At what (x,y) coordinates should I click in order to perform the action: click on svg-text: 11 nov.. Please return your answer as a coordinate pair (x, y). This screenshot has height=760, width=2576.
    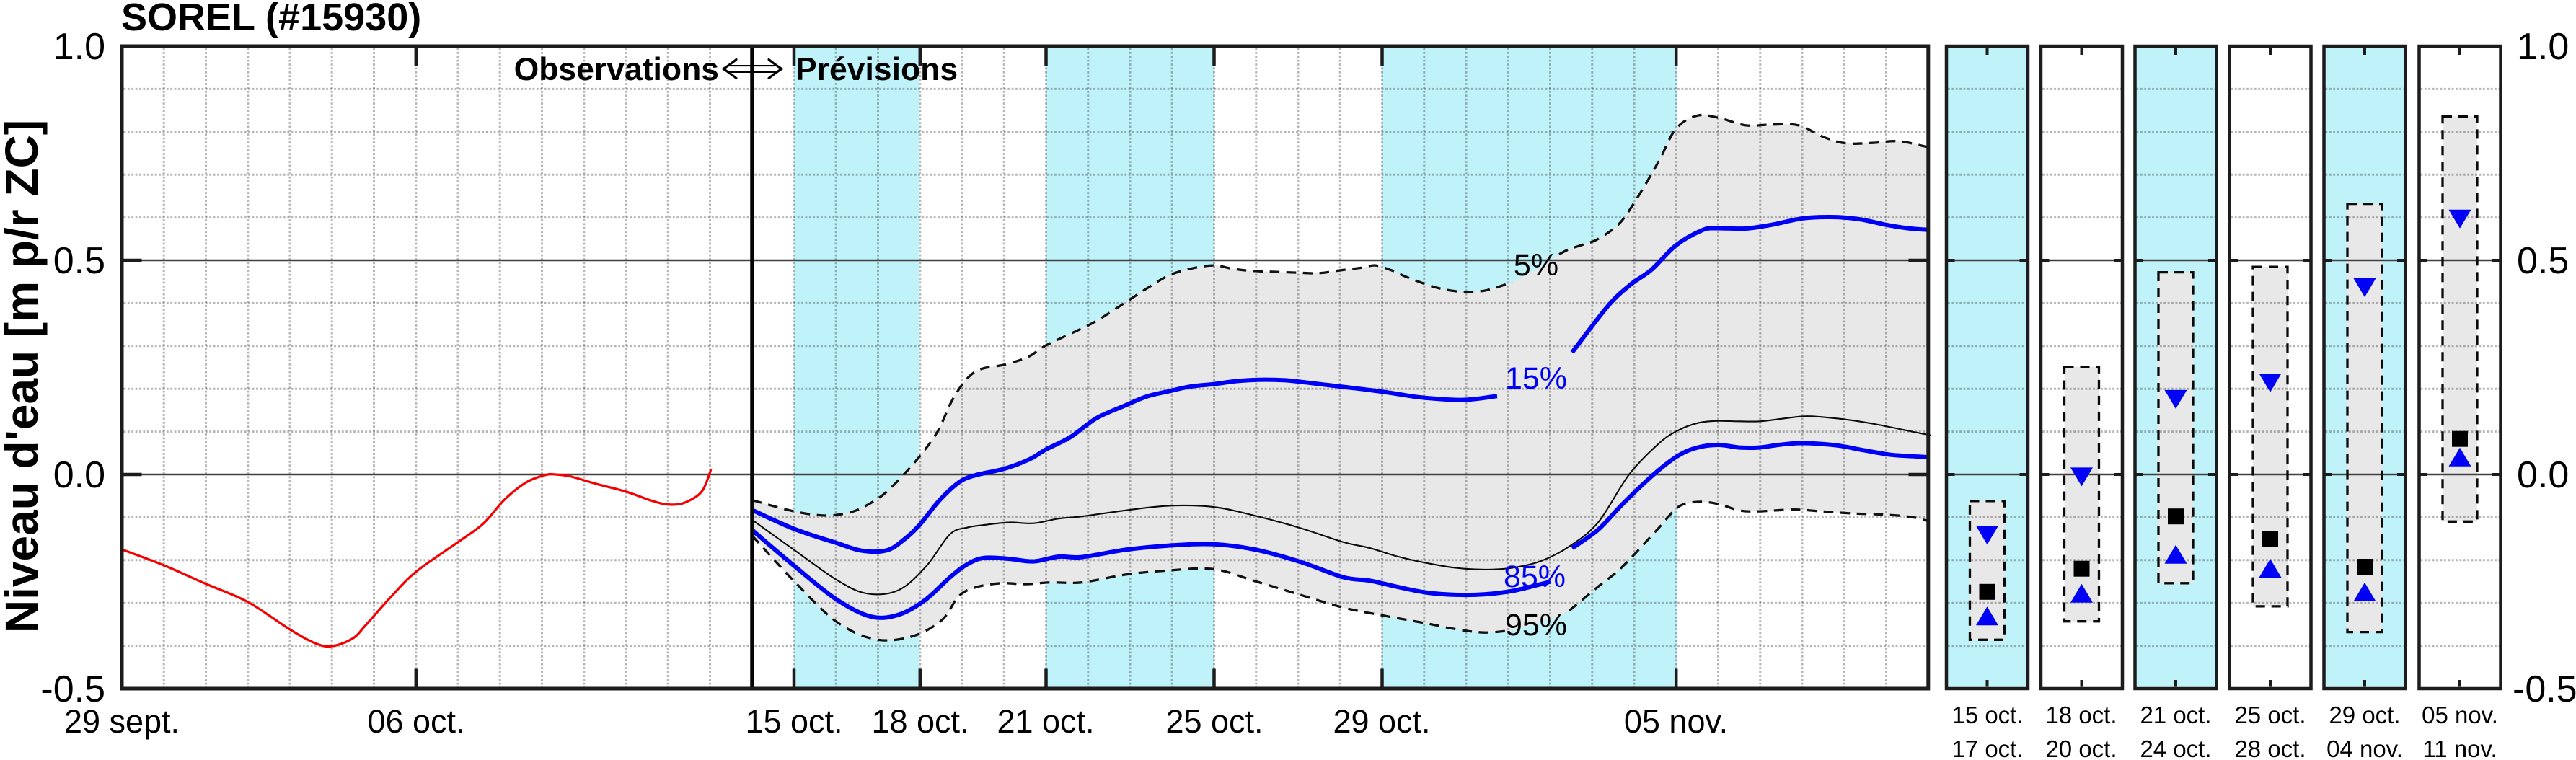
    Looking at the image, I should click on (2459, 747).